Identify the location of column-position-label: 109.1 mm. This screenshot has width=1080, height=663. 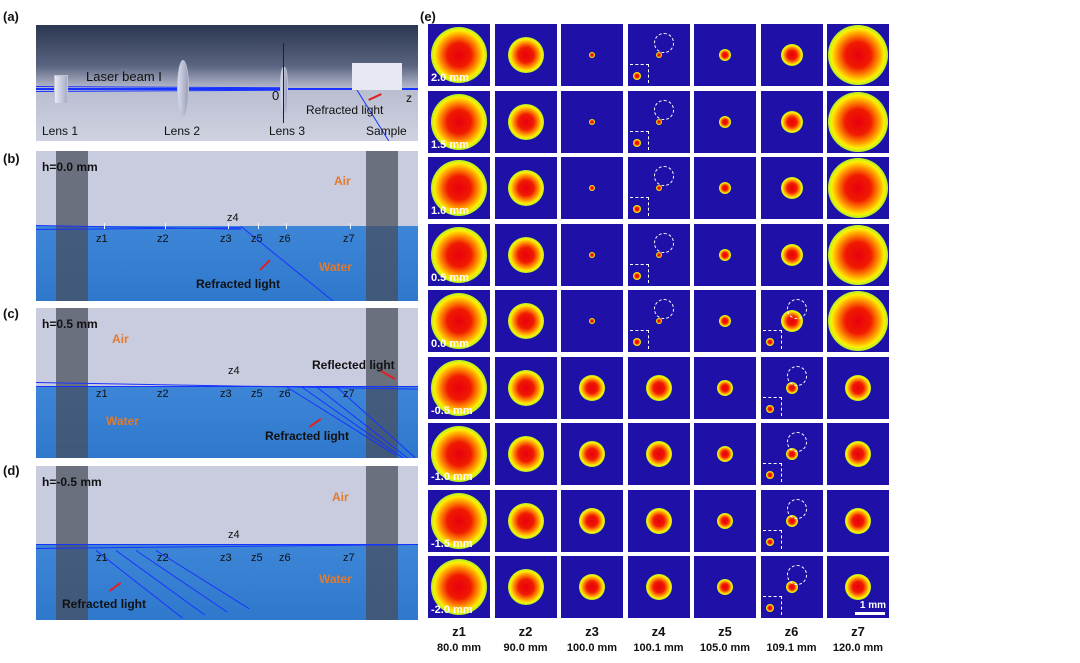
(791, 648).